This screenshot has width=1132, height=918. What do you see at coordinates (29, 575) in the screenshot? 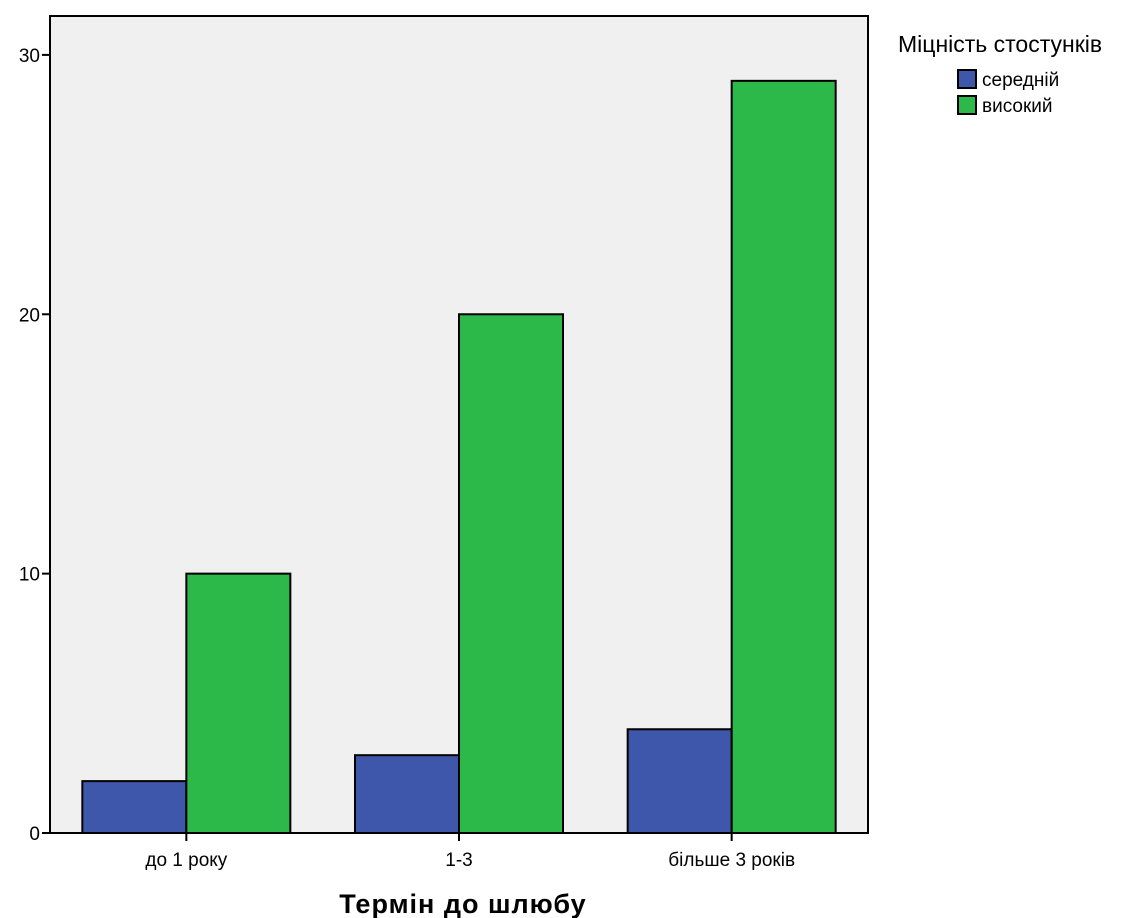
I see `y-tick-label: 10` at bounding box center [29, 575].